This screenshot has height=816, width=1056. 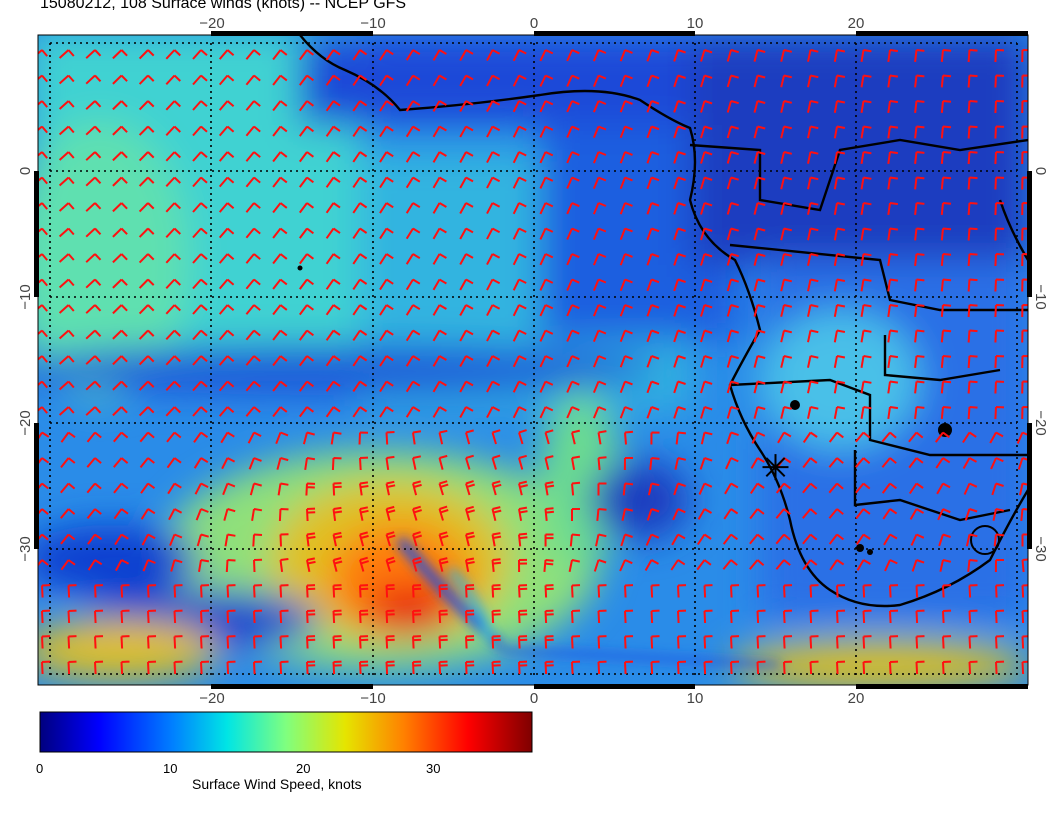 I want to click on lon-tick-label-bottom: −10, so click(x=372, y=698).